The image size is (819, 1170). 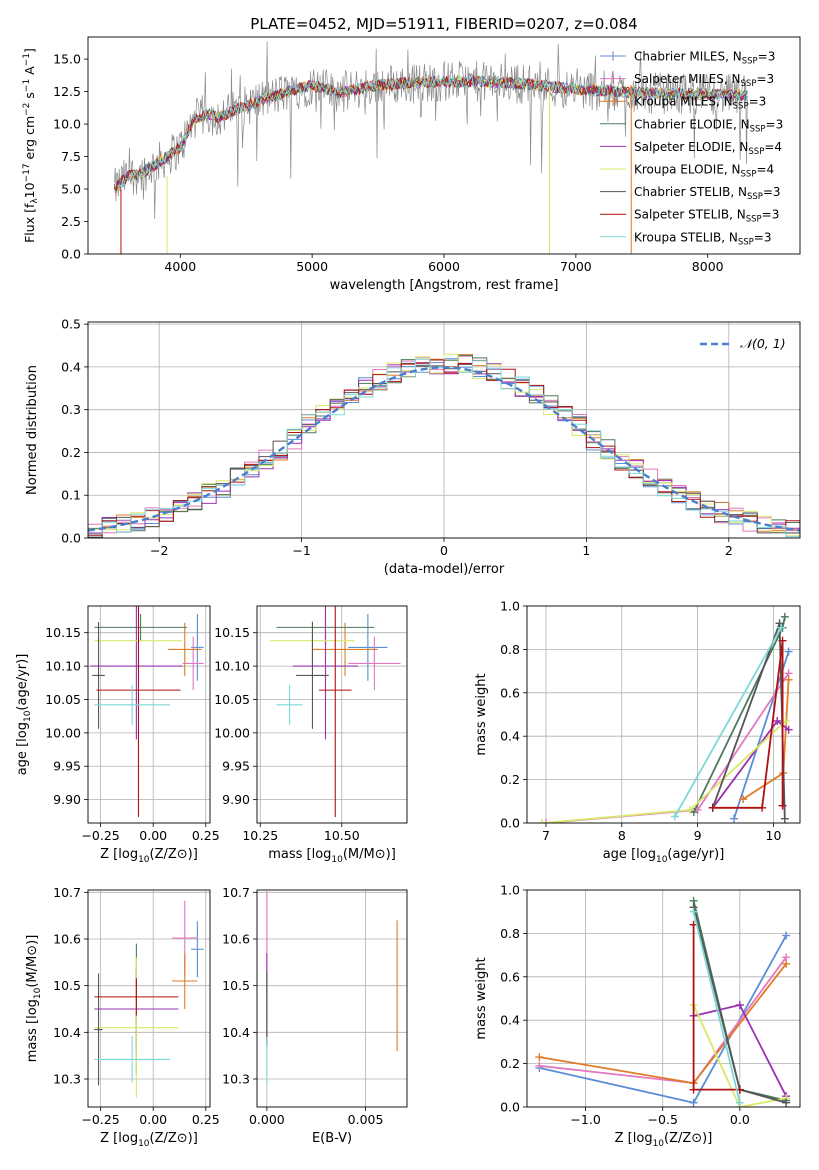 I want to click on errorbar-salpeter-stelib, so click(x=136, y=997).